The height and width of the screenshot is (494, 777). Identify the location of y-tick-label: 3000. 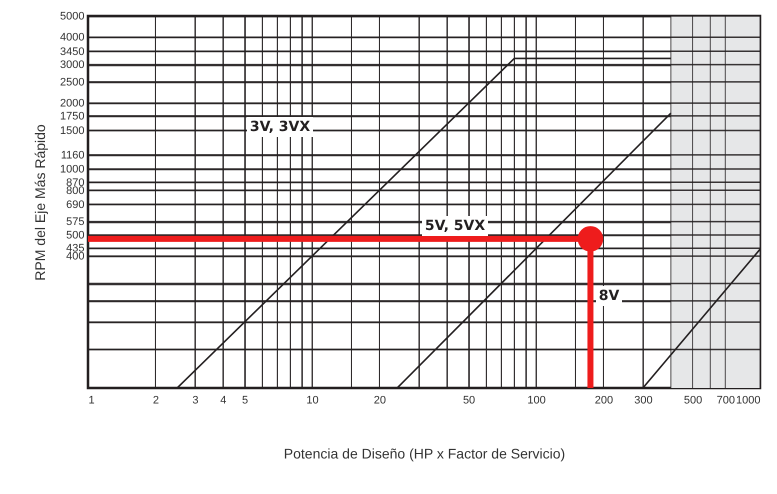
(72, 65).